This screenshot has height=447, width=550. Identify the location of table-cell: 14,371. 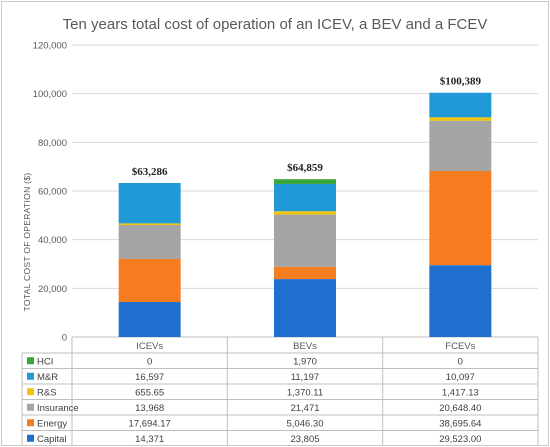
(149, 439).